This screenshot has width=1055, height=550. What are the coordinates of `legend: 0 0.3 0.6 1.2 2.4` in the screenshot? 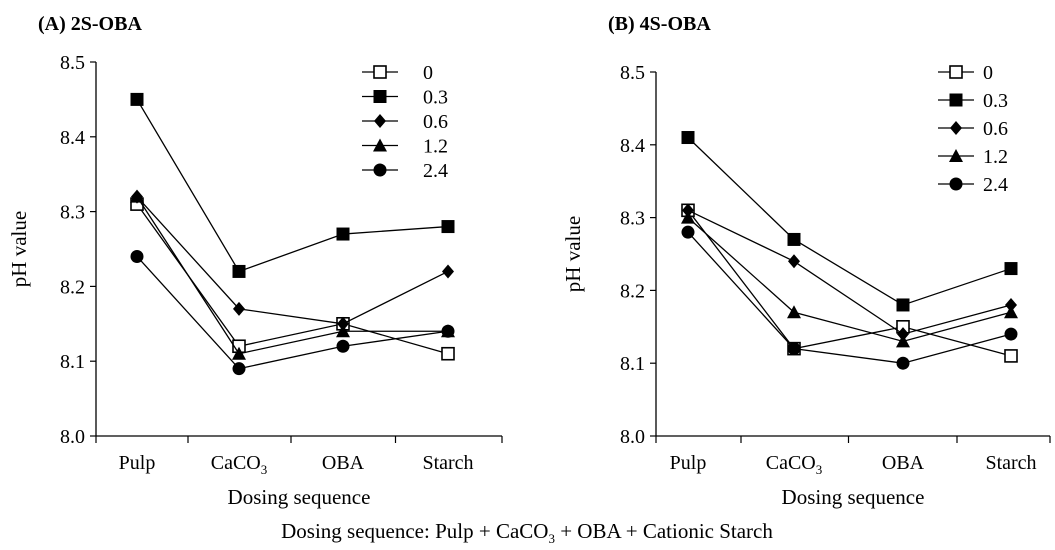 It's located at (973, 129).